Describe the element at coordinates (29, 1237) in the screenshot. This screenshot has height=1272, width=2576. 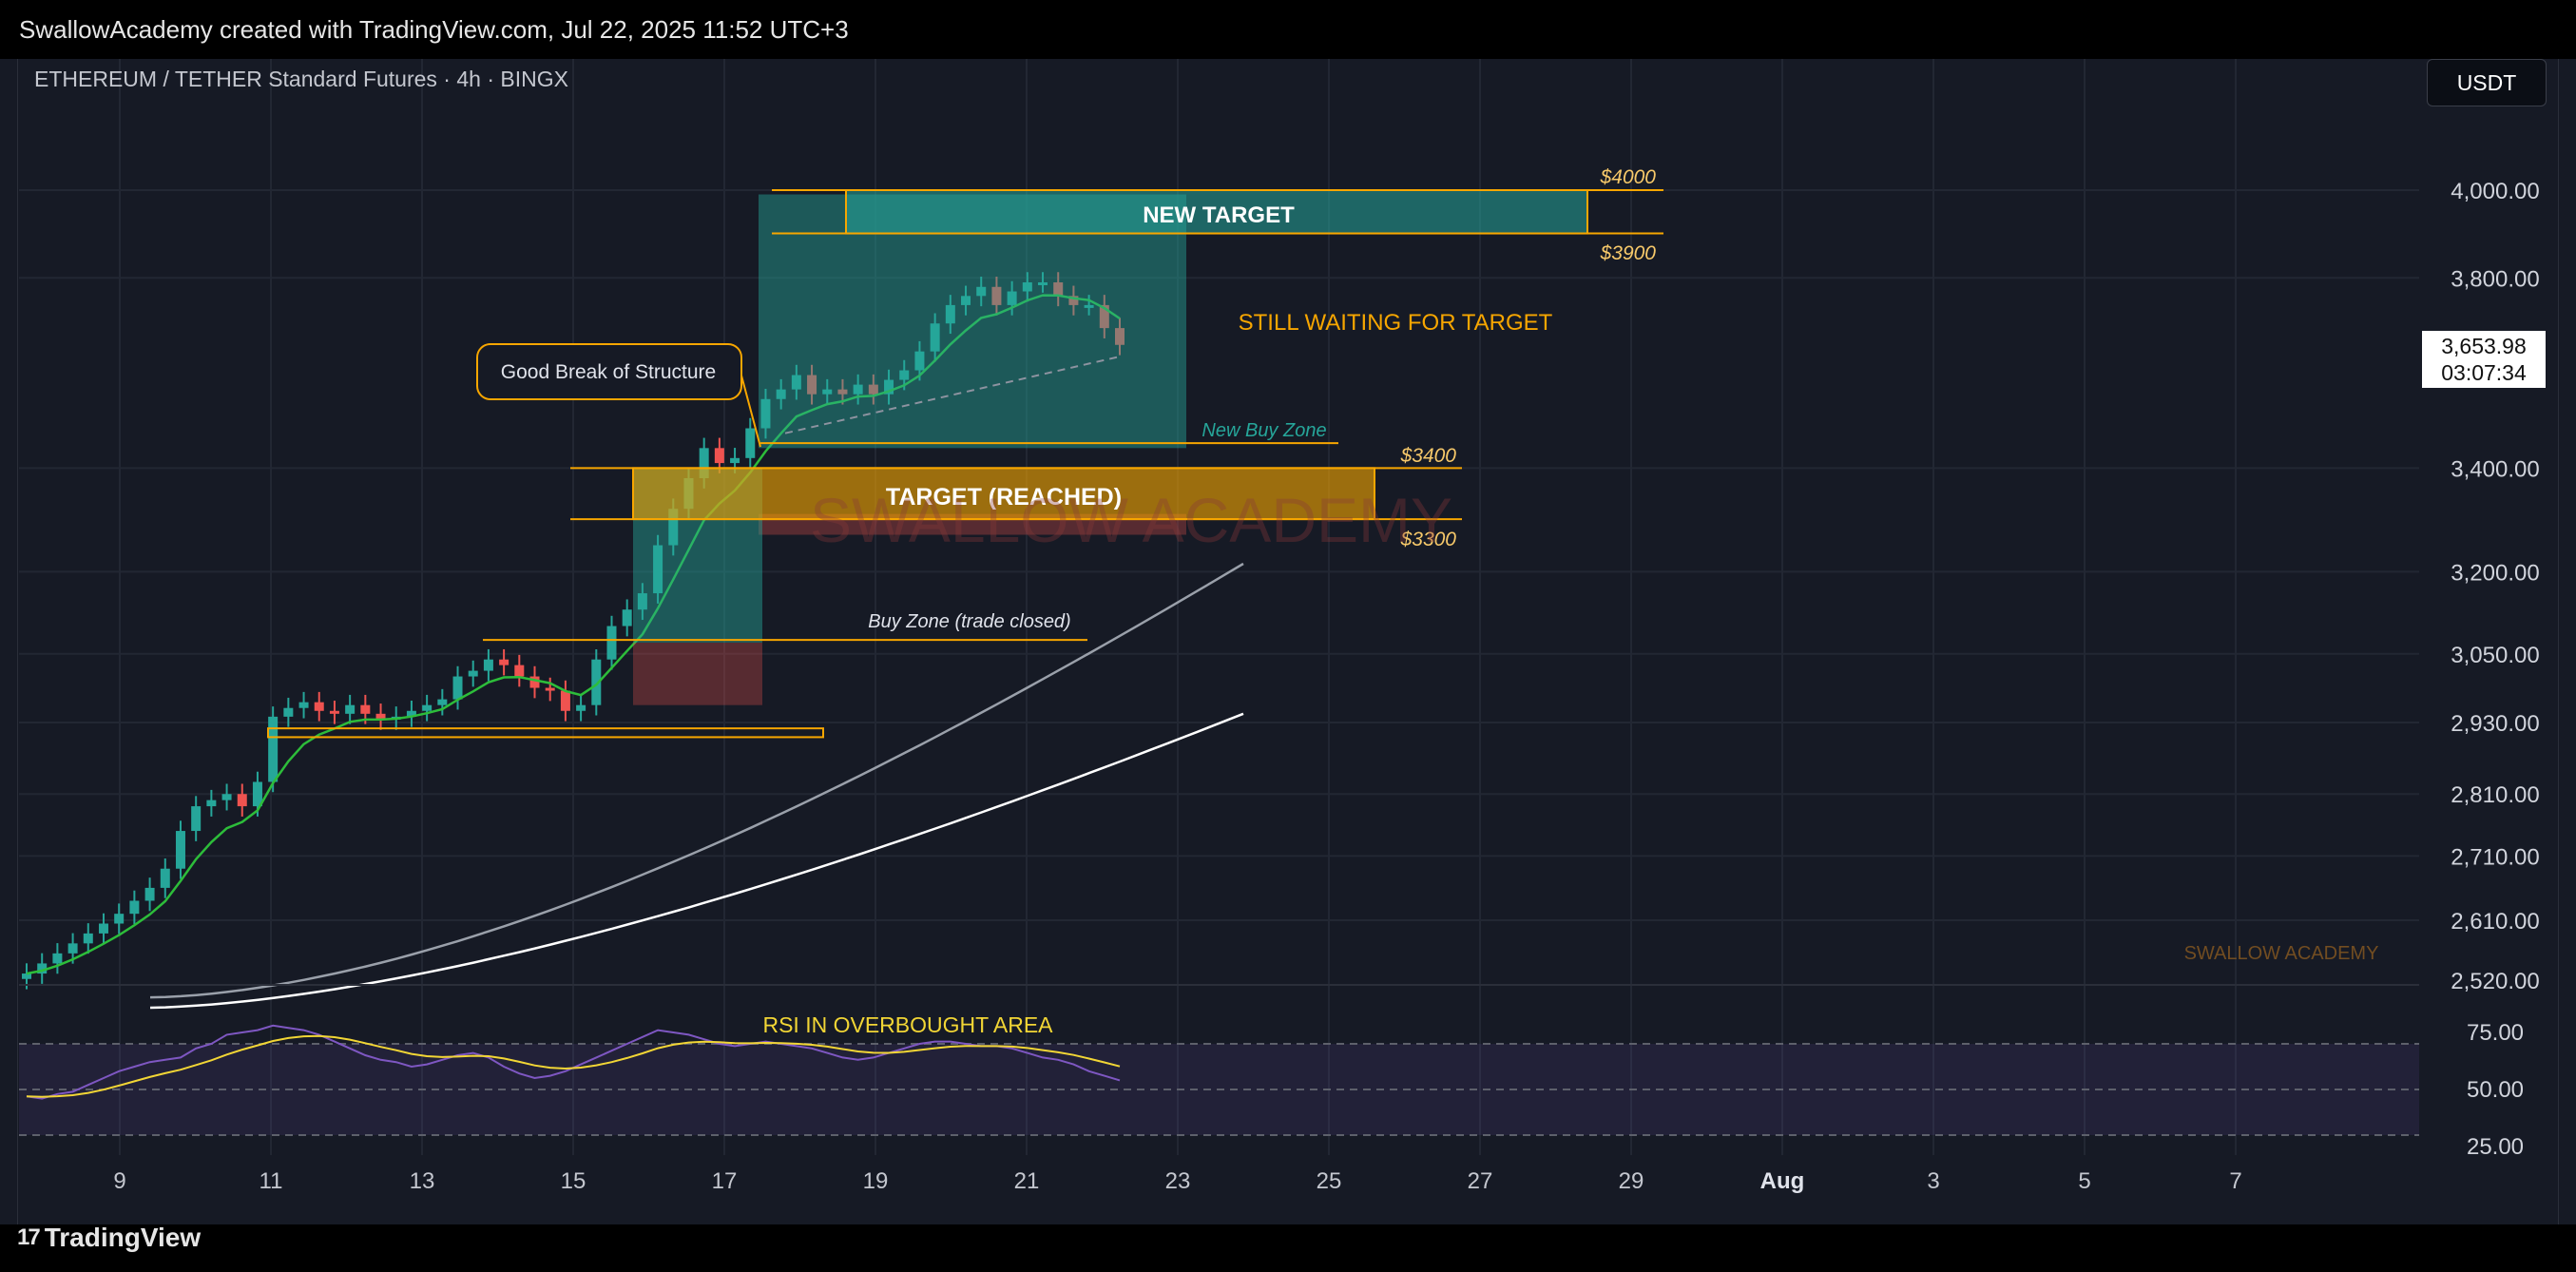
I see `tradingview-mark-icon: 17` at that location.